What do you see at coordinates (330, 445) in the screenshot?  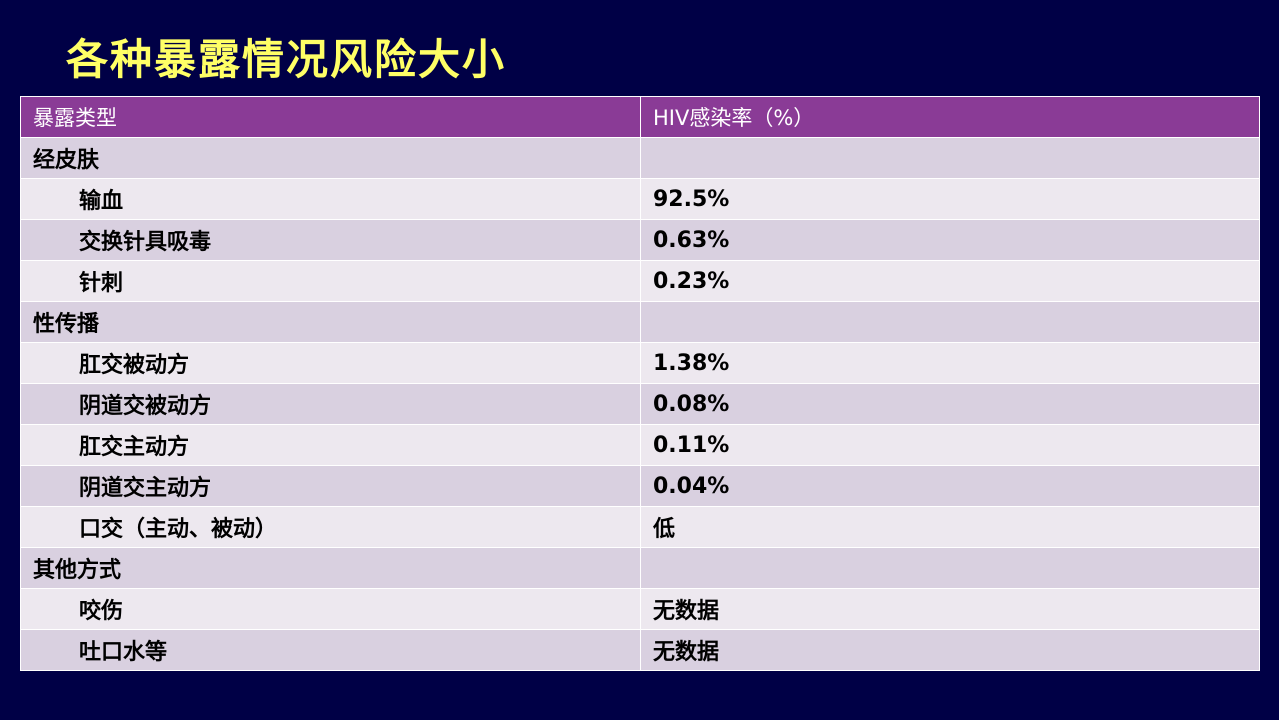 I see `exposure-type-cell: 肛交主动方` at bounding box center [330, 445].